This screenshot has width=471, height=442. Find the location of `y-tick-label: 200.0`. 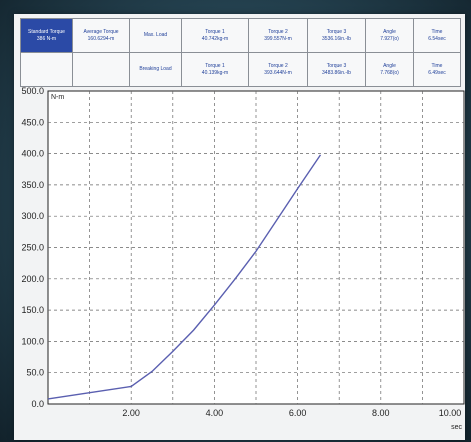

y-tick-label: 200.0 is located at coordinates (32, 279).